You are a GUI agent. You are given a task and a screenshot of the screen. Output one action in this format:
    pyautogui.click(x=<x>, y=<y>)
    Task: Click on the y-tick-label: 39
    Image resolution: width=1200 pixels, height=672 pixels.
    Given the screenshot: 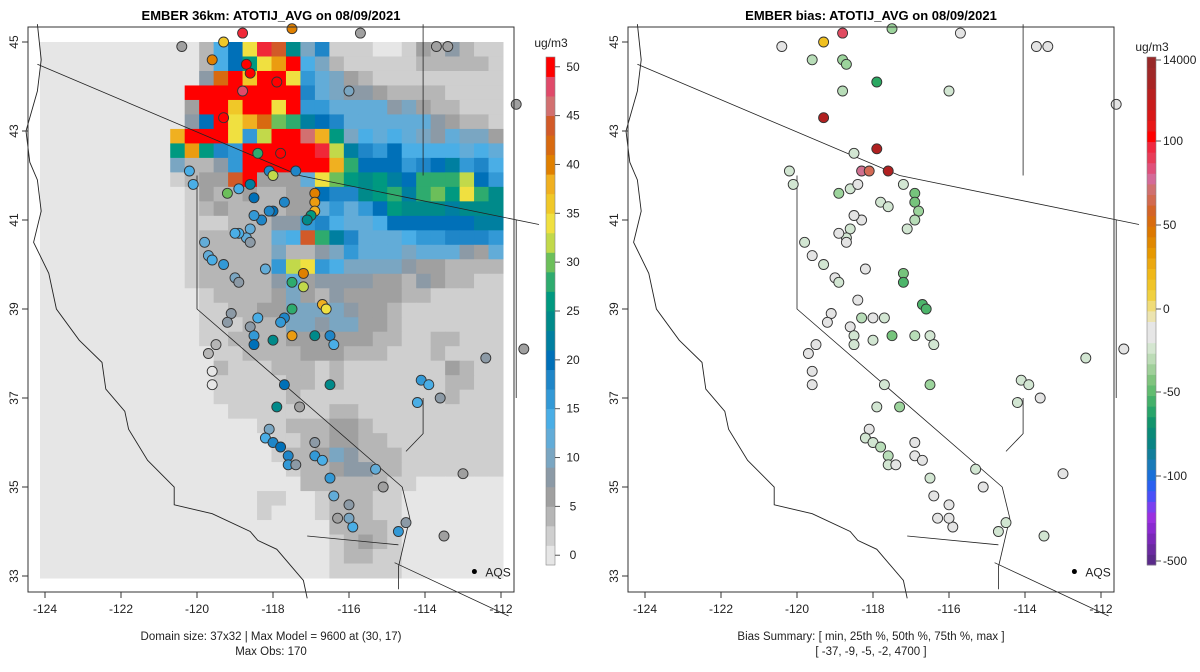 What is the action you would take?
    pyautogui.click(x=14, y=309)
    